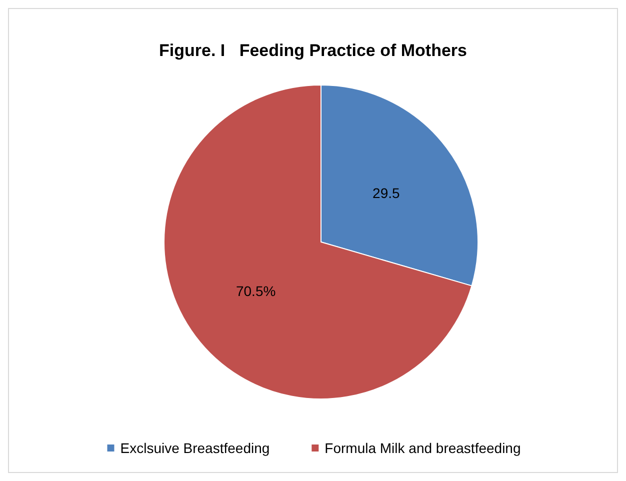 This screenshot has height=481, width=626. I want to click on data-label: 70.5%, so click(256, 290).